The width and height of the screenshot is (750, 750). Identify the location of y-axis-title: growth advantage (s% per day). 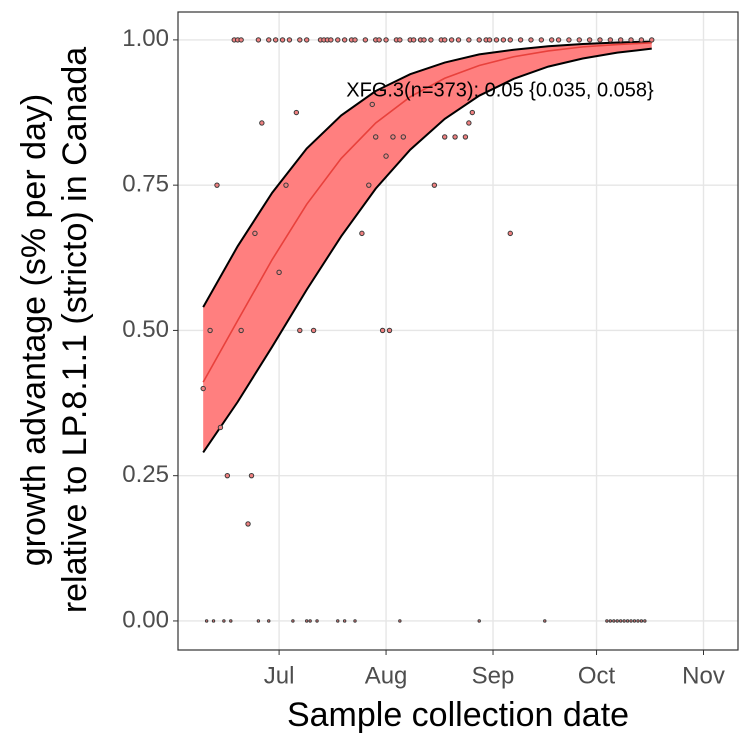
(34, 330).